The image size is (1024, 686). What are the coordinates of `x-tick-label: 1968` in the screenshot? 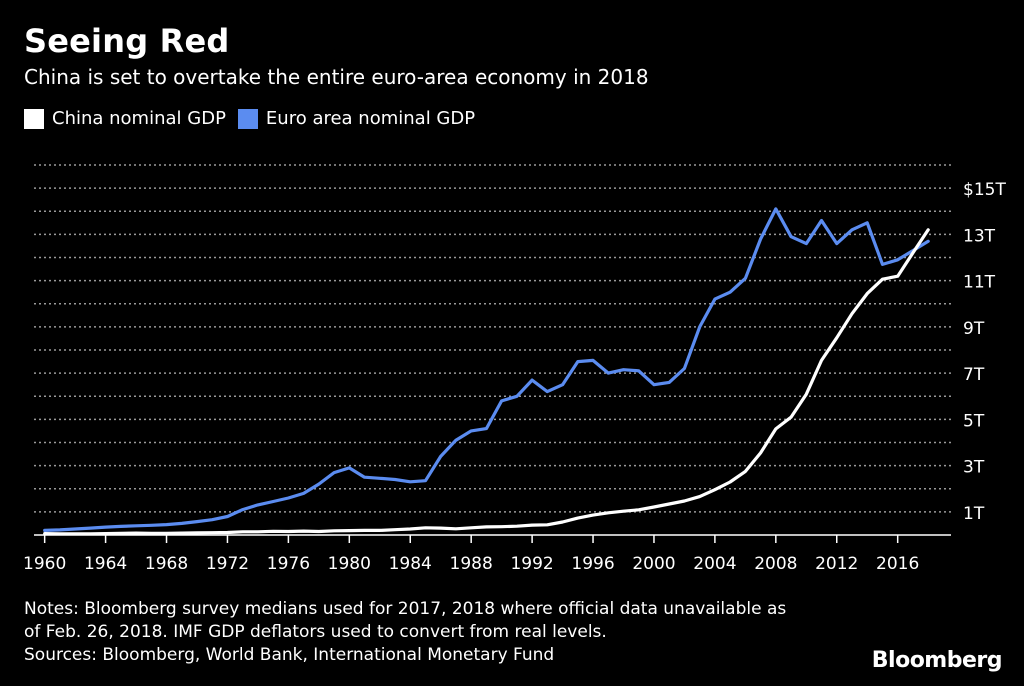 It's located at (166, 564).